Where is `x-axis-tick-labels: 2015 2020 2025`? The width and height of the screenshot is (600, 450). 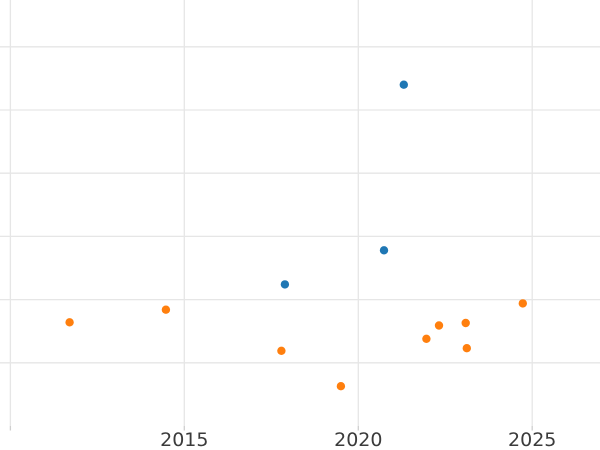
x-axis-tick-labels: 2015 2020 2025 is located at coordinates (358, 439).